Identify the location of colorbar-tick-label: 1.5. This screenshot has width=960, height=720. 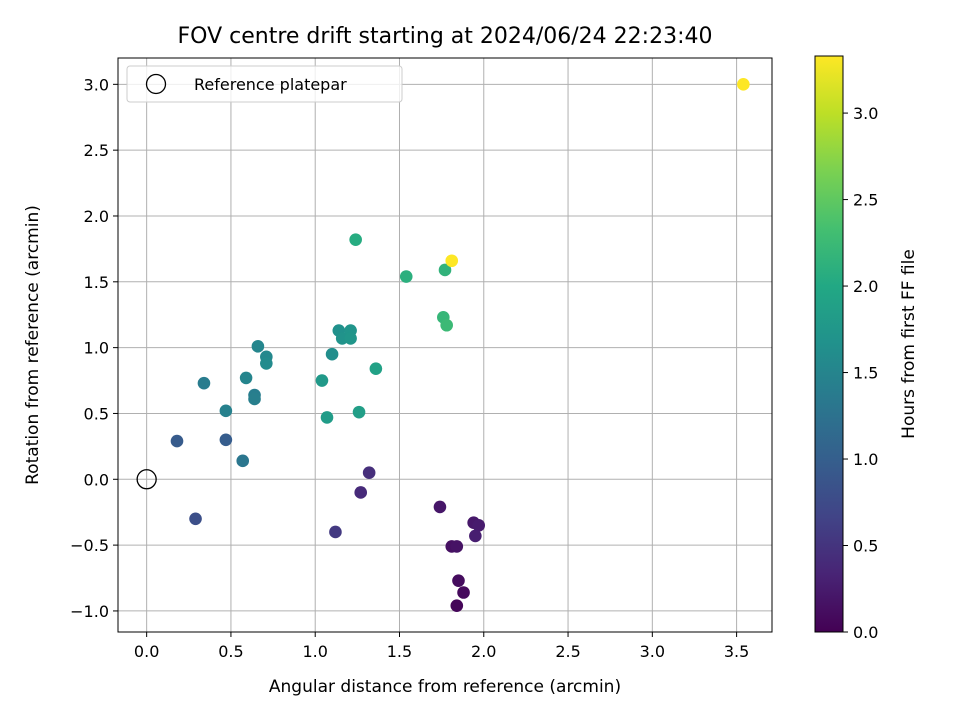
(865, 373).